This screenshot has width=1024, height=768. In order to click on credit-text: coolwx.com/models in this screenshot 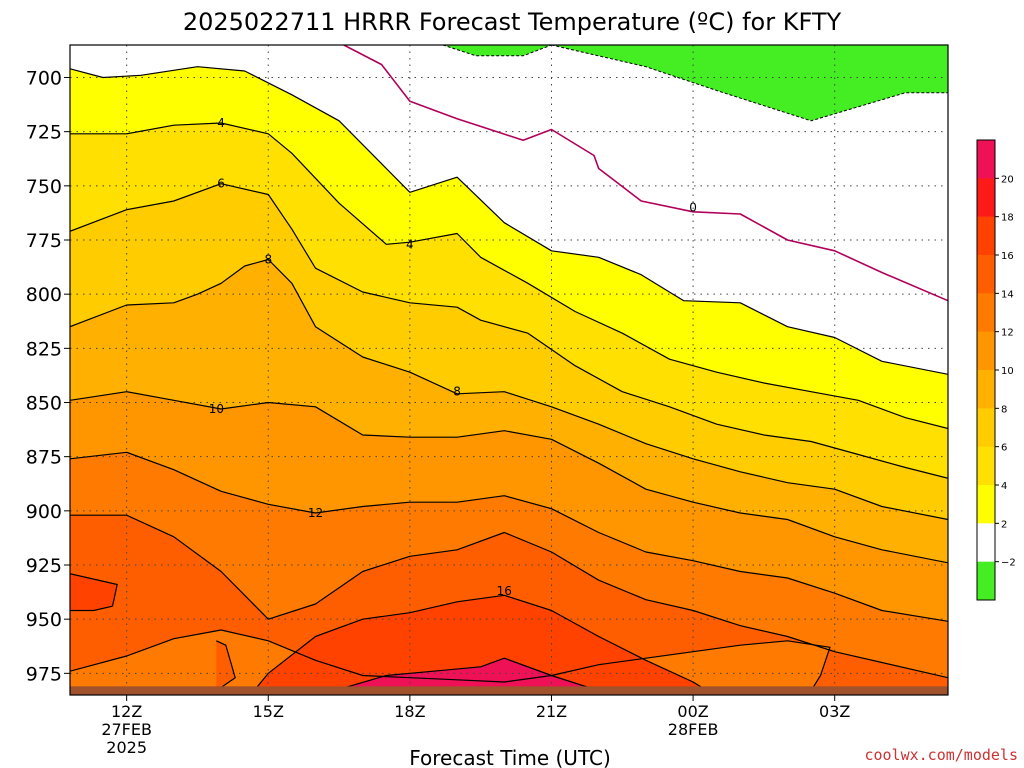, I will do `click(941, 755)`.